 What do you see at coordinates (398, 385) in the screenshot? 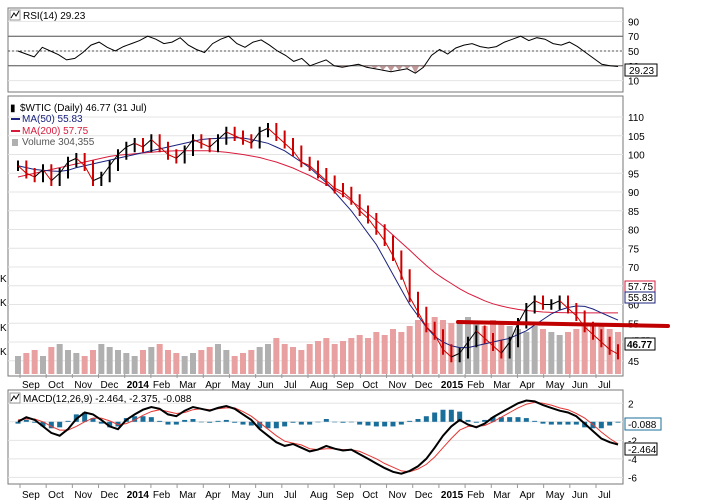
I see `month-label: Nov` at bounding box center [398, 385].